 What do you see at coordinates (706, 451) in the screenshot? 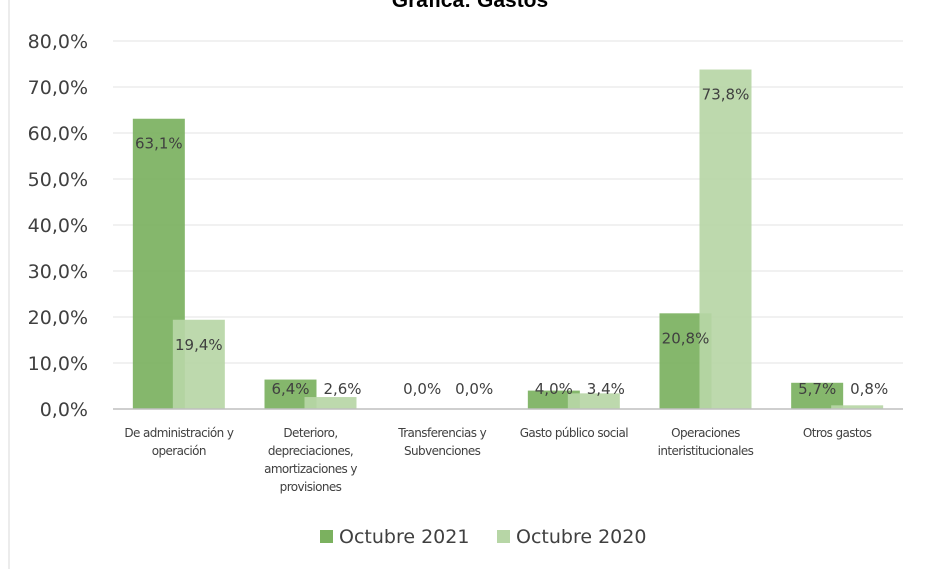
I see `x-tick-label: interistitucionales` at bounding box center [706, 451].